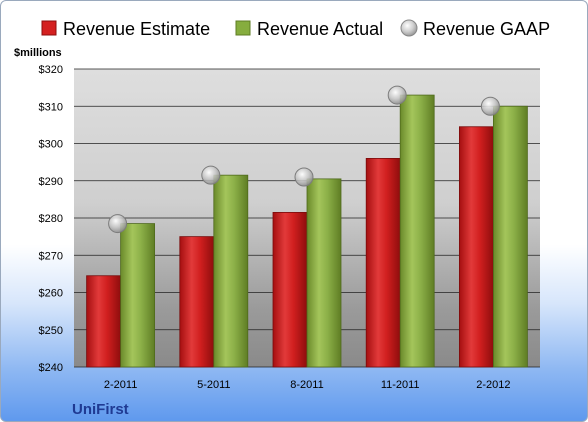 Image resolution: width=588 pixels, height=422 pixels. Describe the element at coordinates (51, 294) in the screenshot. I see `y-tick-label: $260` at that location.